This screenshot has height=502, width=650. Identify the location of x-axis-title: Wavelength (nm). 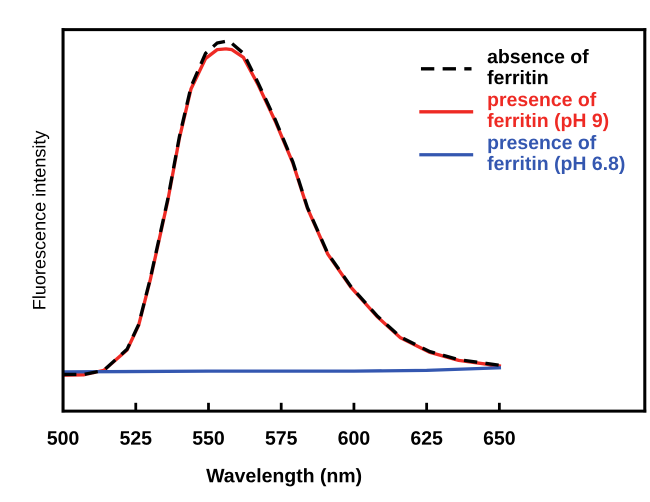
(284, 477).